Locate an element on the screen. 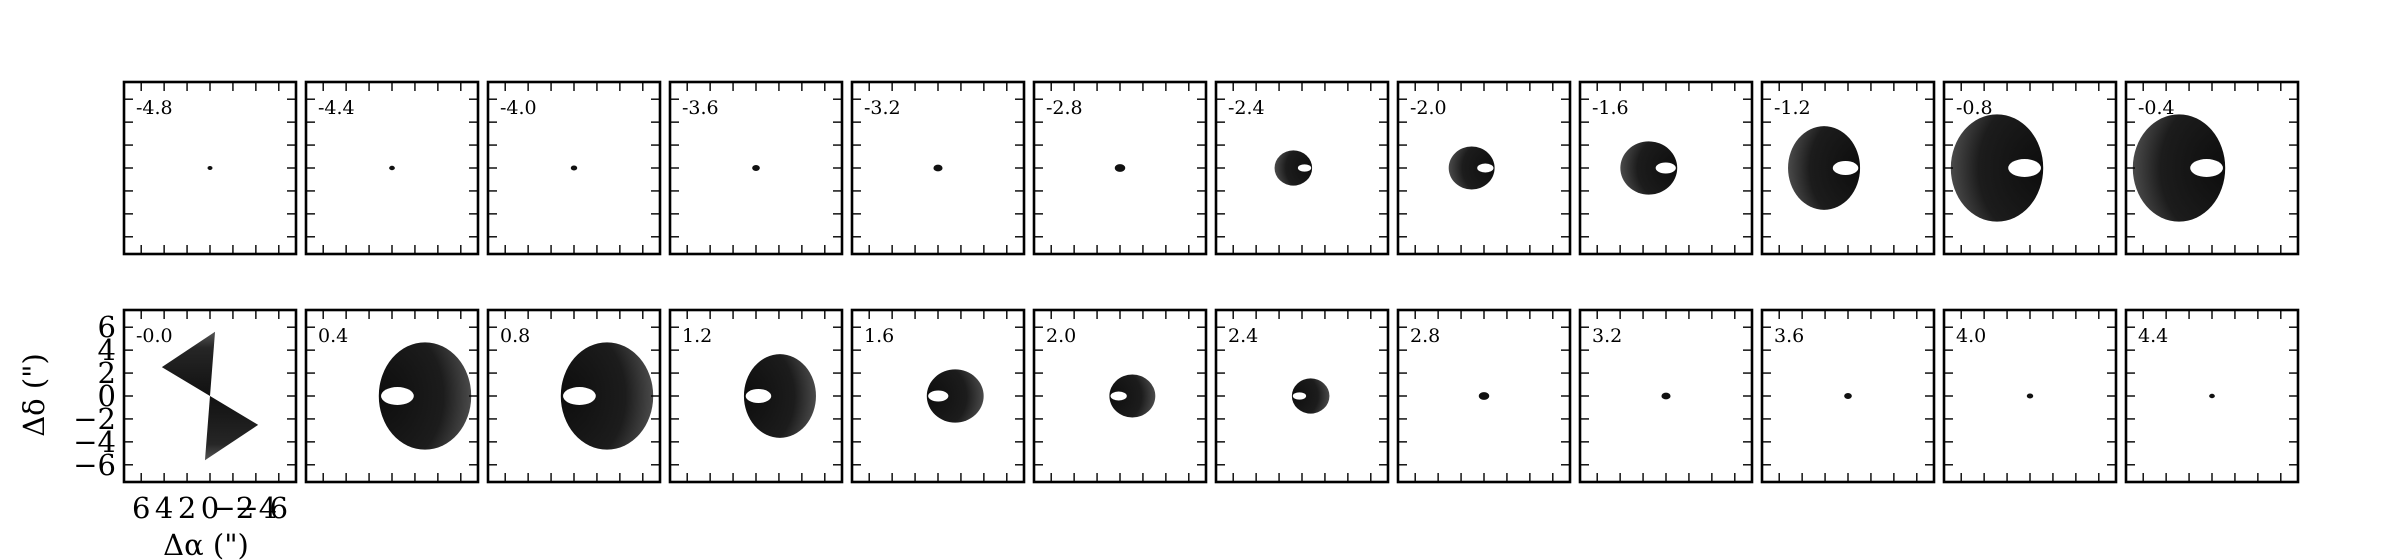 The image size is (2400, 560). channel-panel: 2.8 is located at coordinates (1484, 396).